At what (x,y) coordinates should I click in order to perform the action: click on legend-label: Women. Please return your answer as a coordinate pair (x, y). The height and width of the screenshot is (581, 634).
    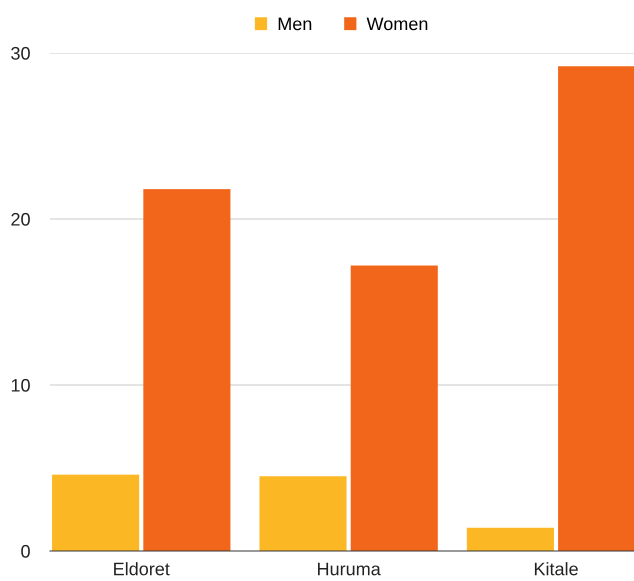
    Looking at the image, I should click on (397, 24).